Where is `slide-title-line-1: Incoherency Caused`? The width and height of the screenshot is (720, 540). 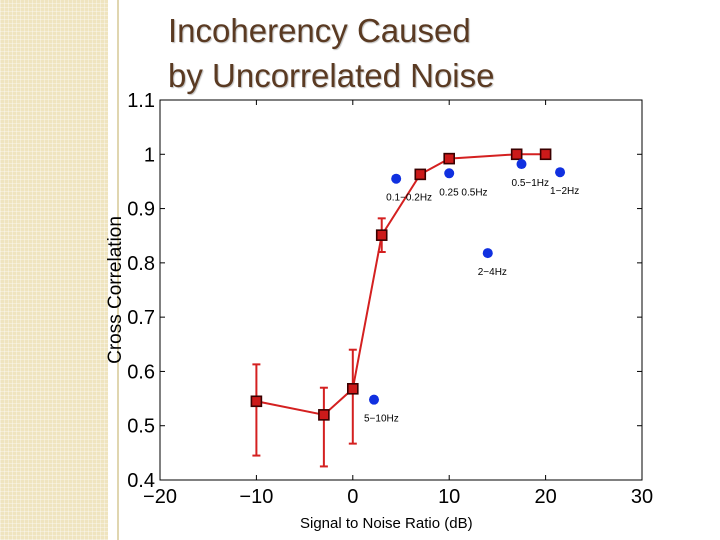
slide-title-line-1: Incoherency Caused is located at coordinates (319, 30).